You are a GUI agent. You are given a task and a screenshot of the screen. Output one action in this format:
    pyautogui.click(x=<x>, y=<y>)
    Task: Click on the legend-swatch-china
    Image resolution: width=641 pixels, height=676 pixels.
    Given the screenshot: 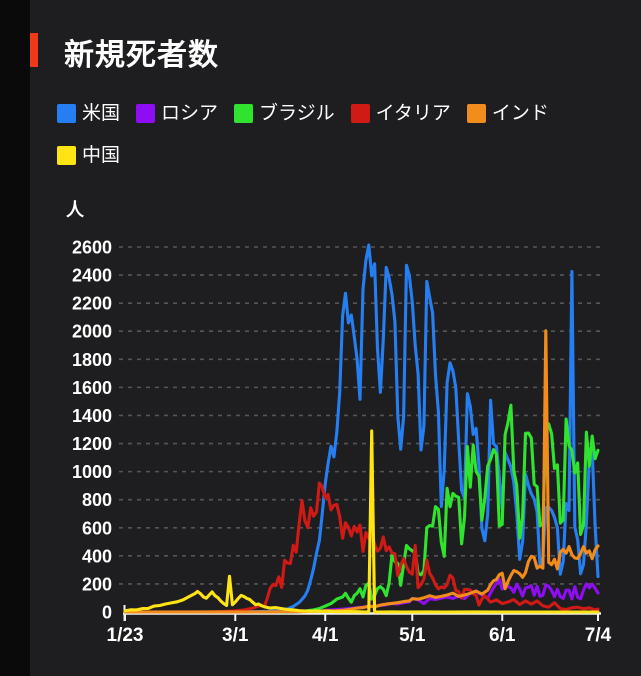 What is the action you would take?
    pyautogui.click(x=66, y=155)
    